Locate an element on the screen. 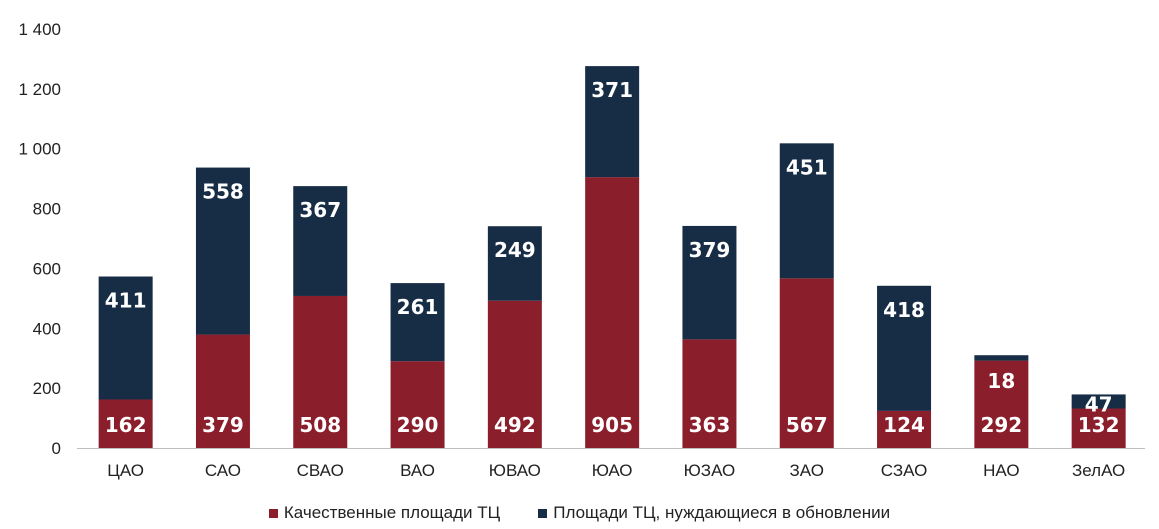 This screenshot has height=529, width=1159. data-label-quality: 290 is located at coordinates (418, 425).